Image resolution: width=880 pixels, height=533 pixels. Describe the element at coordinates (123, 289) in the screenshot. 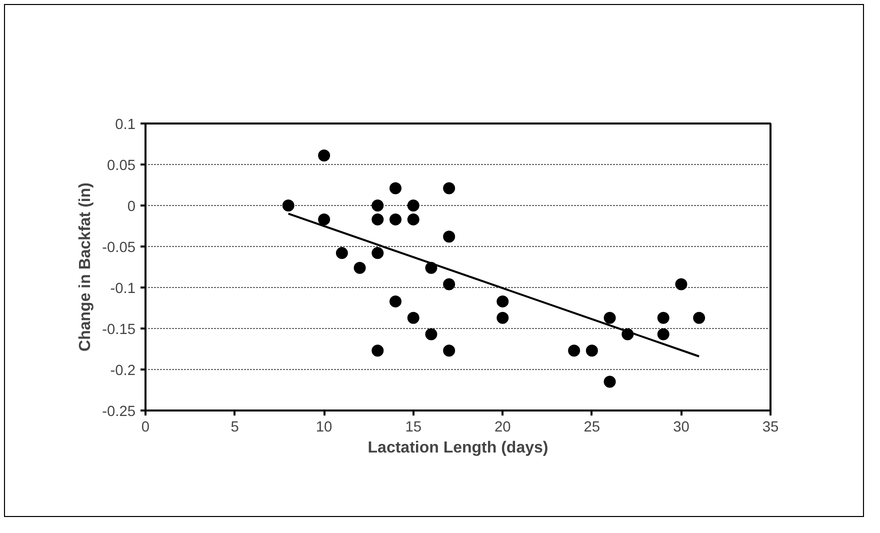

I see `y-tick-label: -0.1` at that location.